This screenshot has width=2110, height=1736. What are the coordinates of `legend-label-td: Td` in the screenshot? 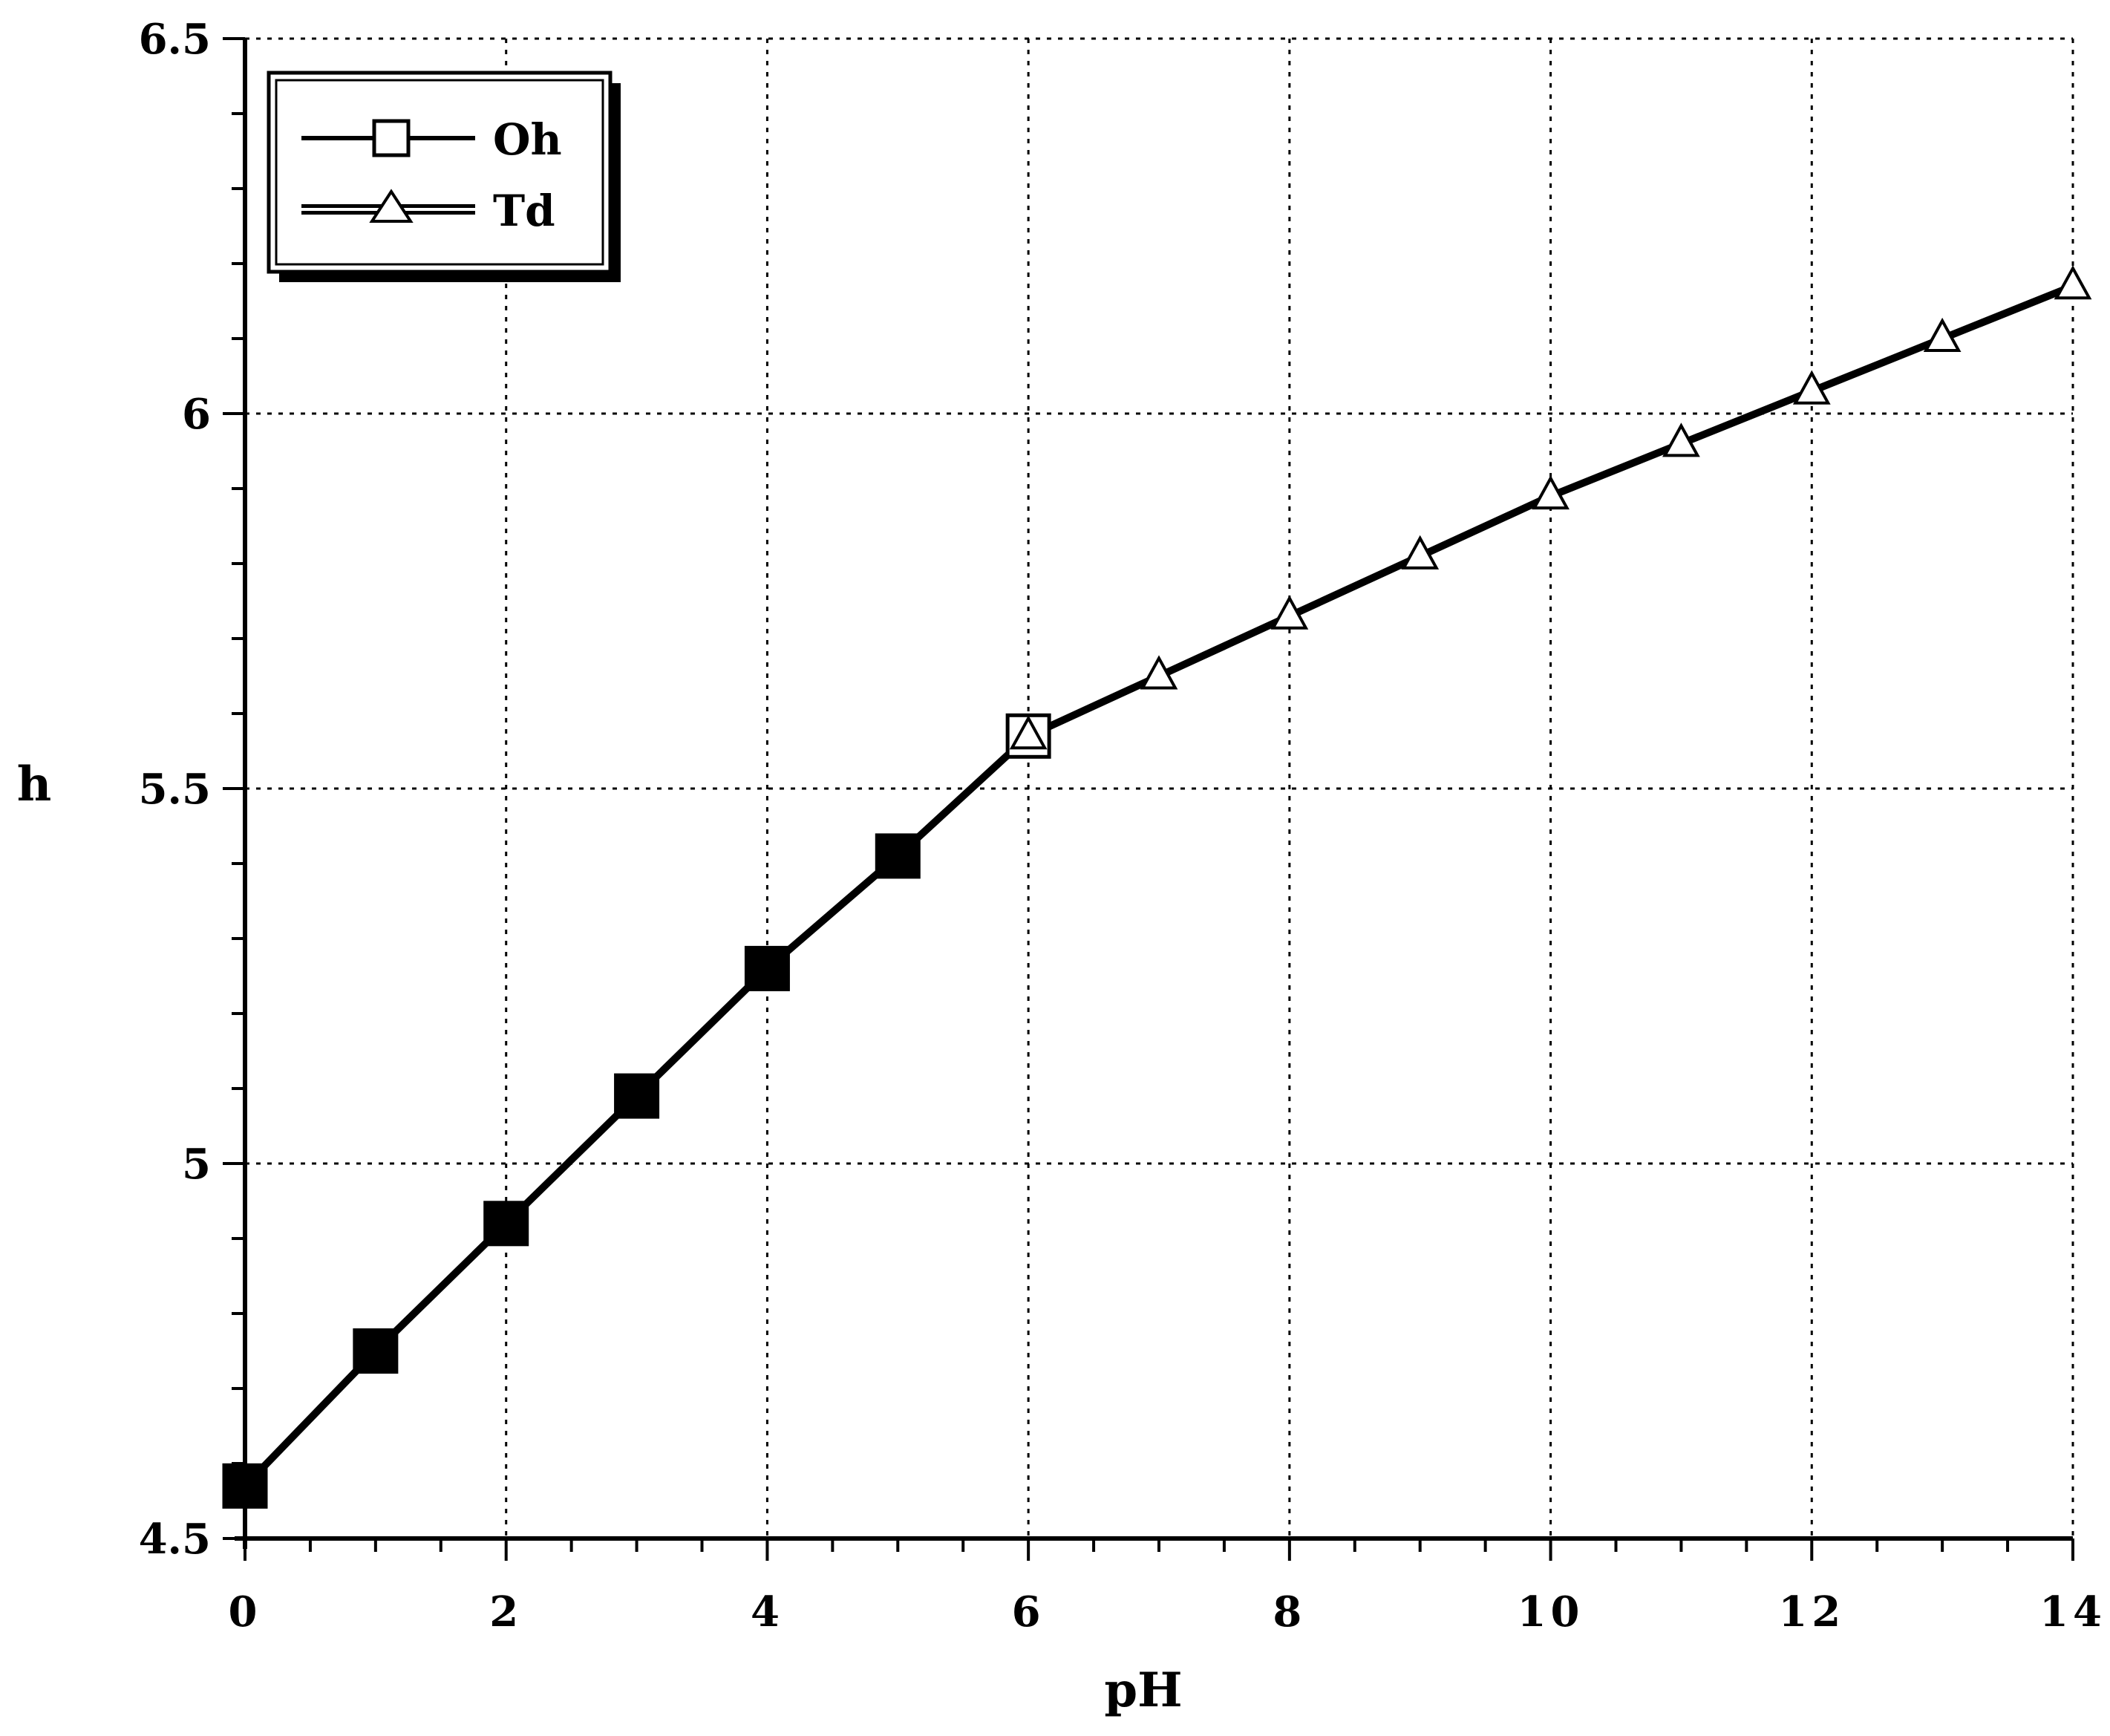 It's located at (524, 211).